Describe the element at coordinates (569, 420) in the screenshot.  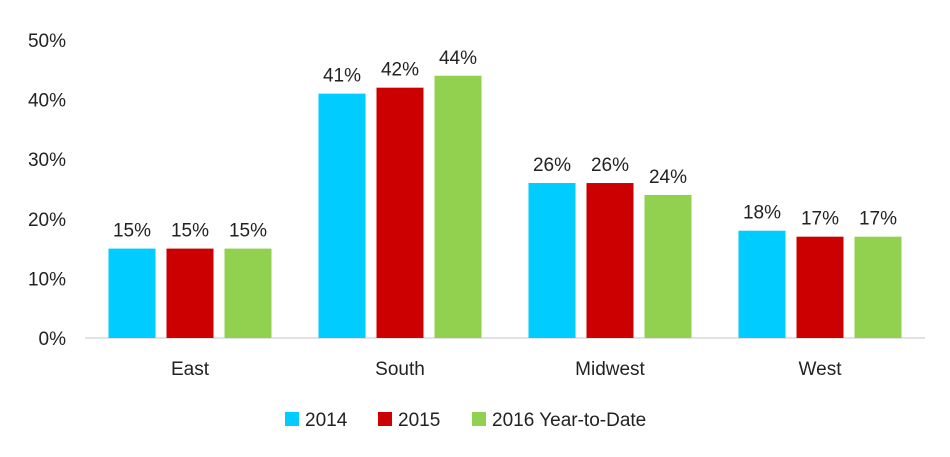
I see `legend-label: 2016 Year-to-Date` at that location.